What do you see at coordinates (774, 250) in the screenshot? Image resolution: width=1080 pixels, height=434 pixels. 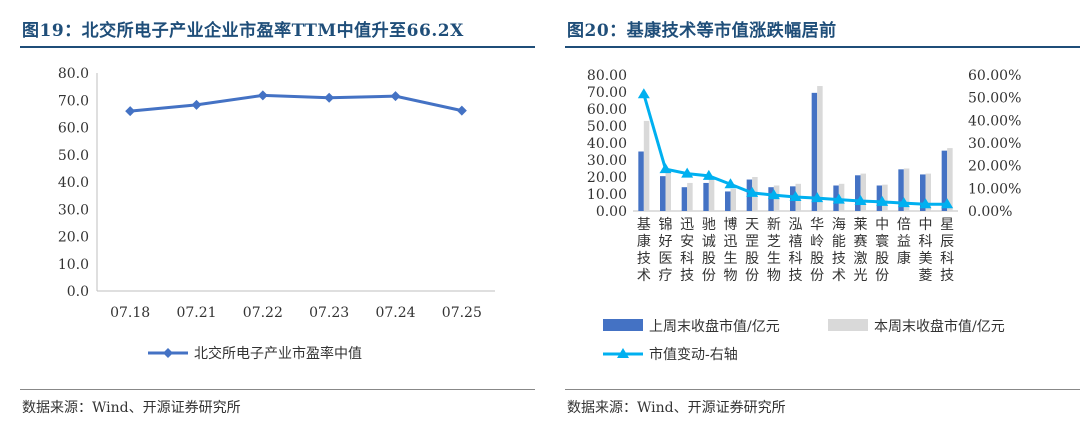 I see `x-tick-label: 新芝生物` at bounding box center [774, 250].